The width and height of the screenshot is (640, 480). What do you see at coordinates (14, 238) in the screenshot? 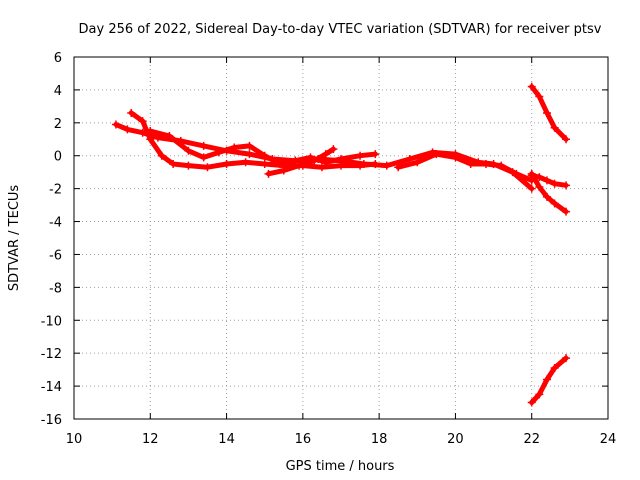
I see `y-axis-title: SDTVAR / TECUs` at bounding box center [14, 238].